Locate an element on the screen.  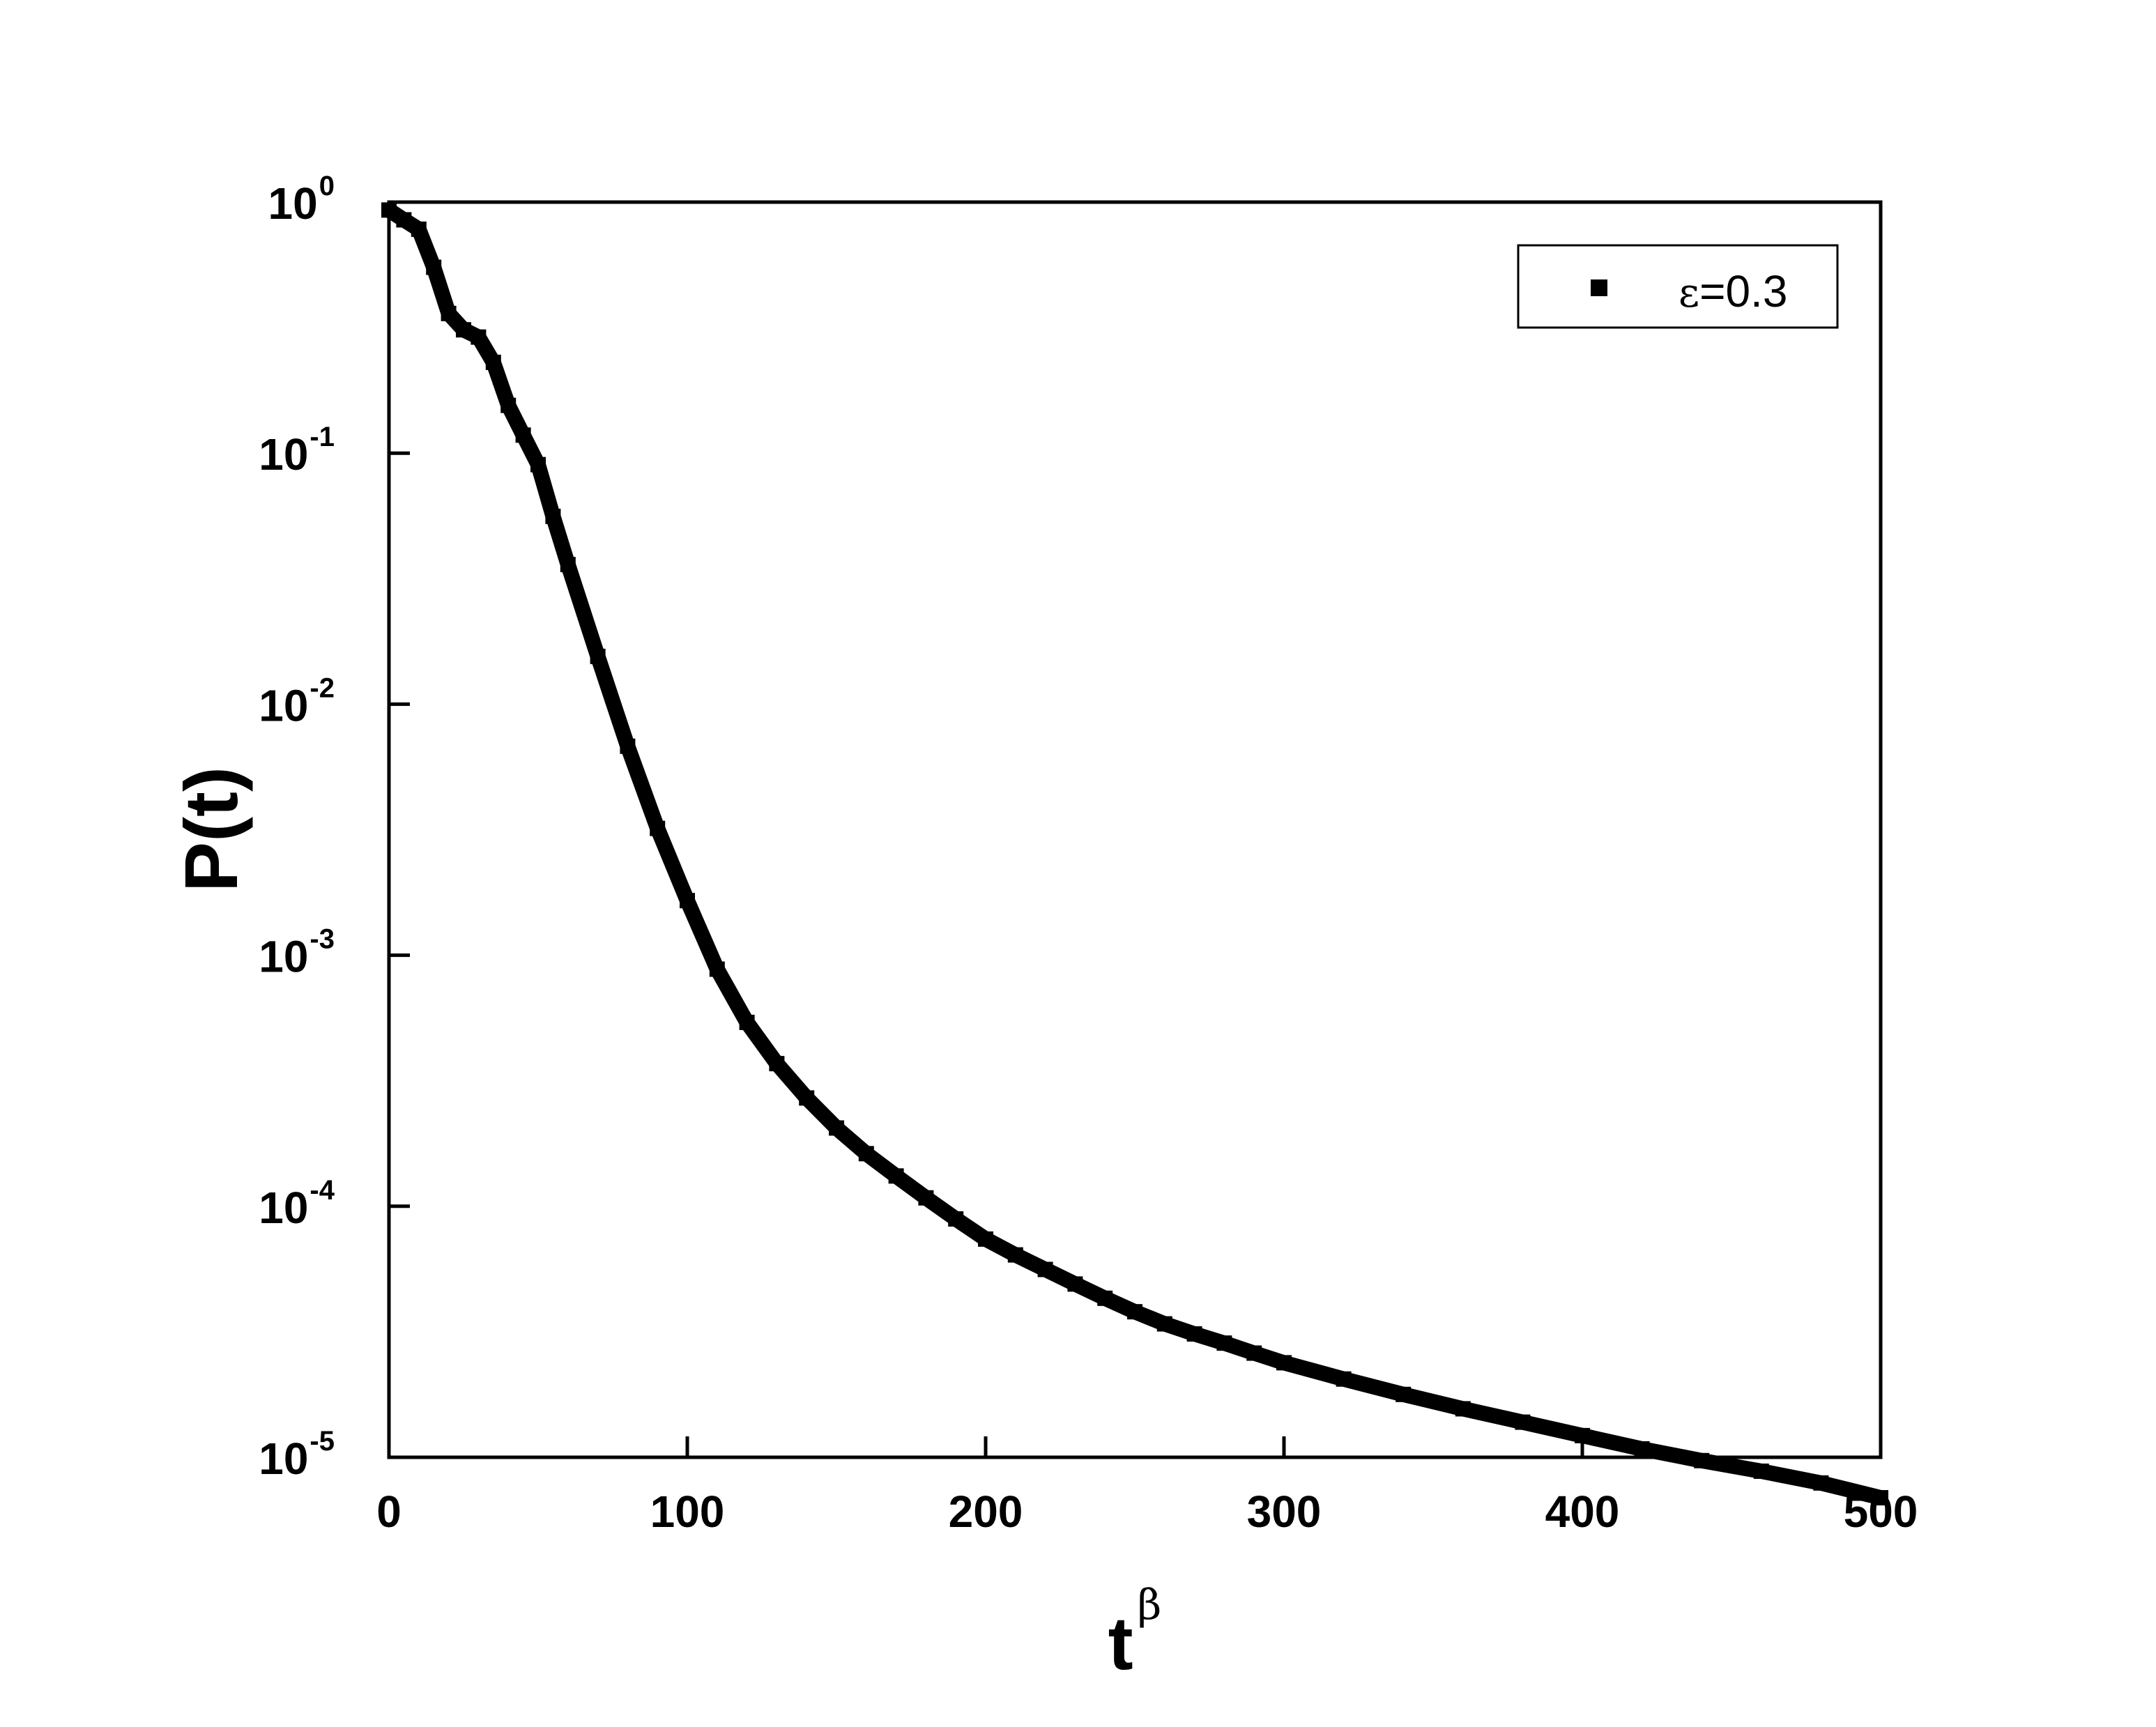
legend-box is located at coordinates (1678, 286).